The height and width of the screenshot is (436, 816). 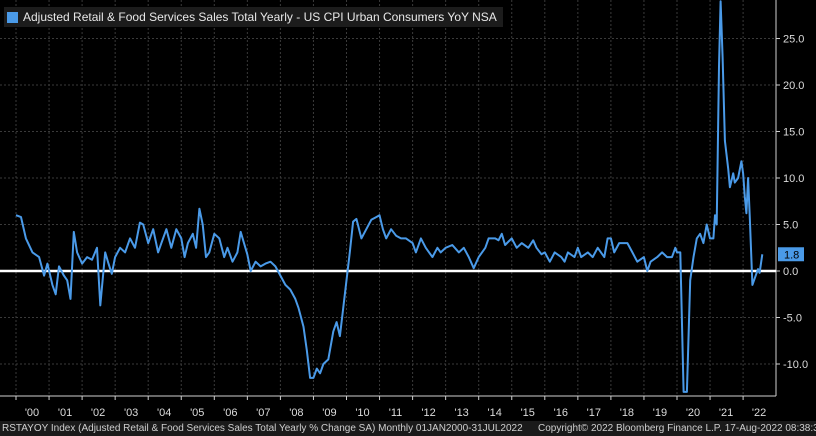 What do you see at coordinates (65, 413) in the screenshot?
I see `x-tick-label: '01` at bounding box center [65, 413].